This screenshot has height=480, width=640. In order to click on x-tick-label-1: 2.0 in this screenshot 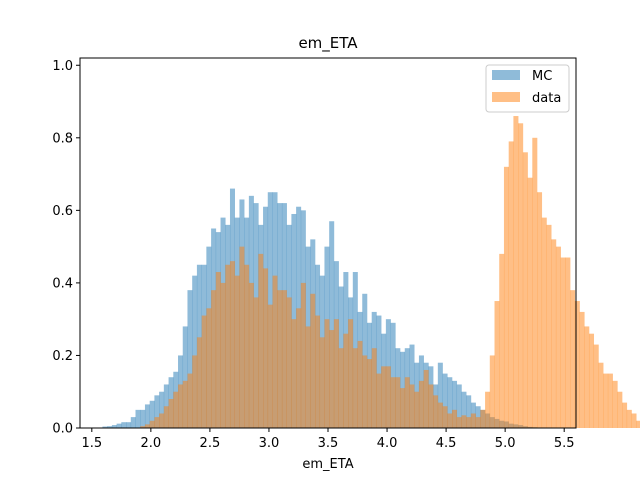, I will do `click(151, 443)`.